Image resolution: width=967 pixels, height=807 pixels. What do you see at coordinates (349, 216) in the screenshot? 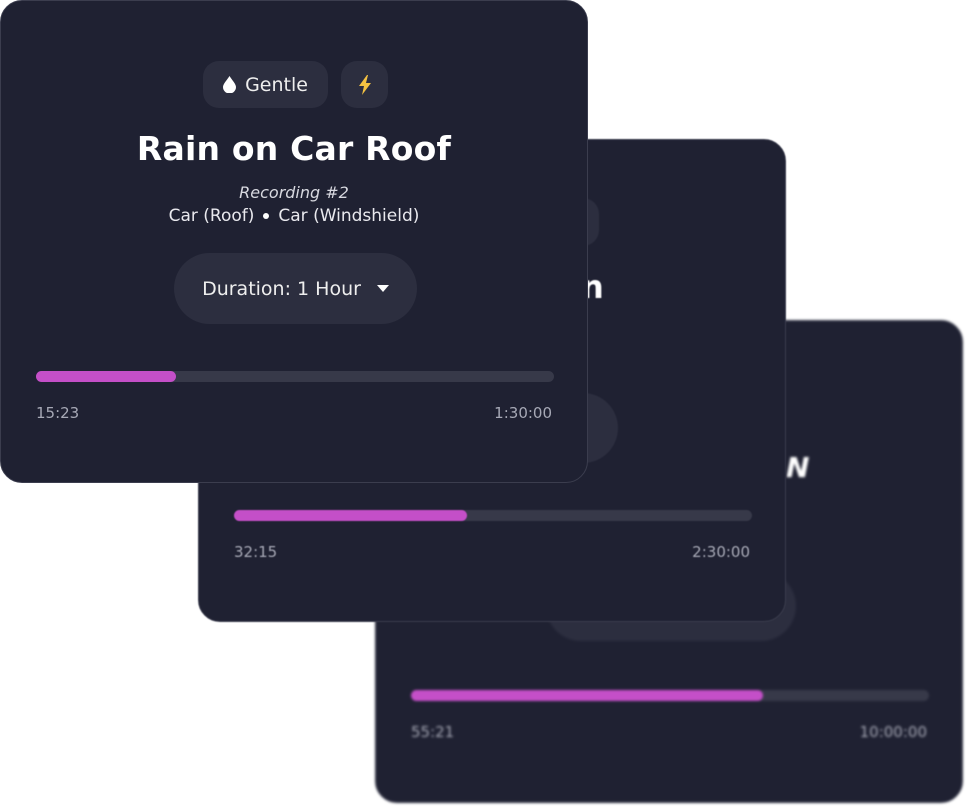
I see `source-item: Car (Windshield)` at bounding box center [349, 216].